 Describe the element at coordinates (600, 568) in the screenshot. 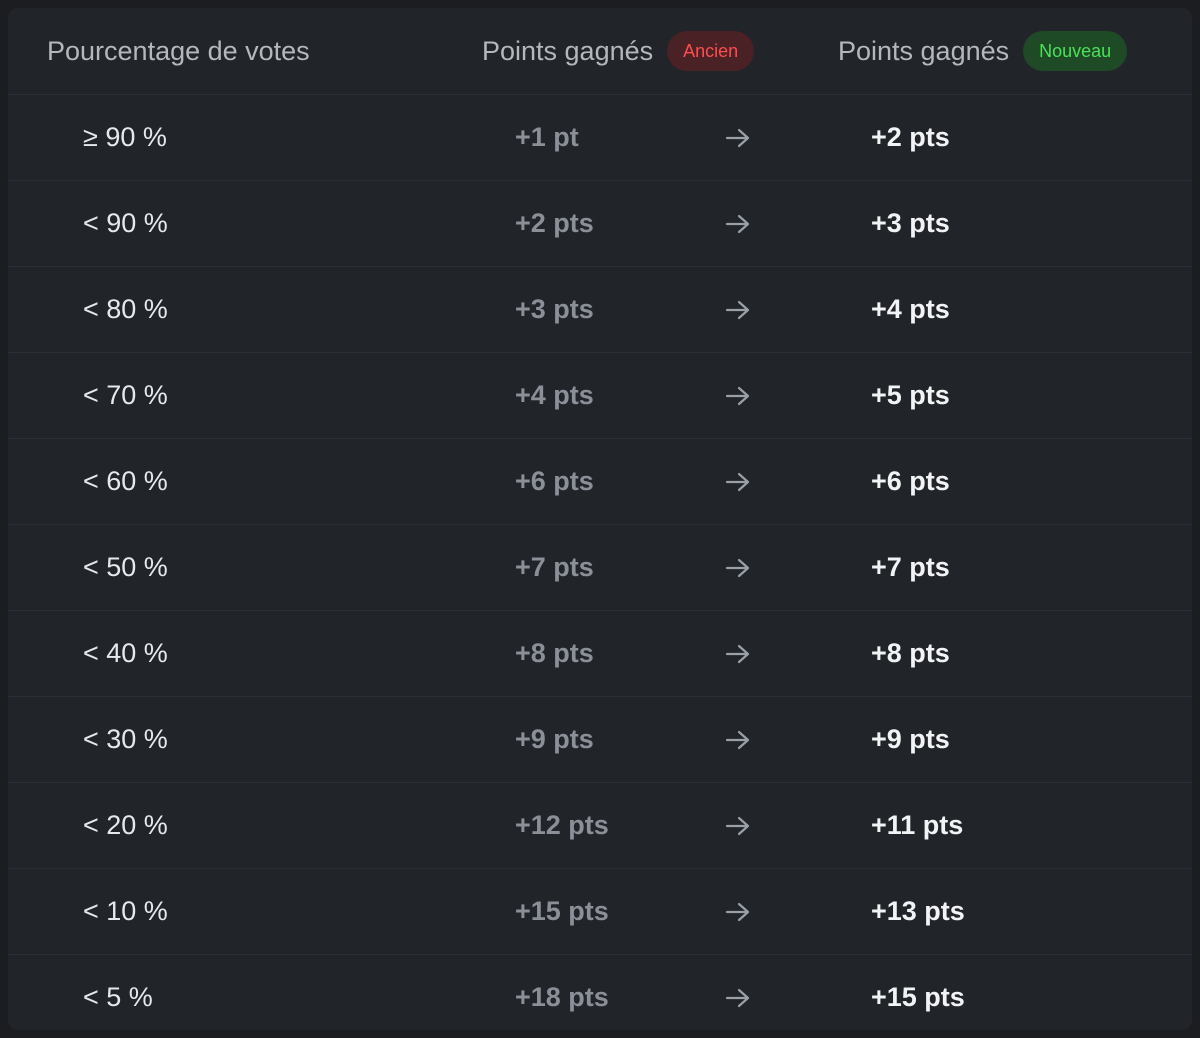

I see `table-row: < 50 % +7 pts +7 pts` at that location.